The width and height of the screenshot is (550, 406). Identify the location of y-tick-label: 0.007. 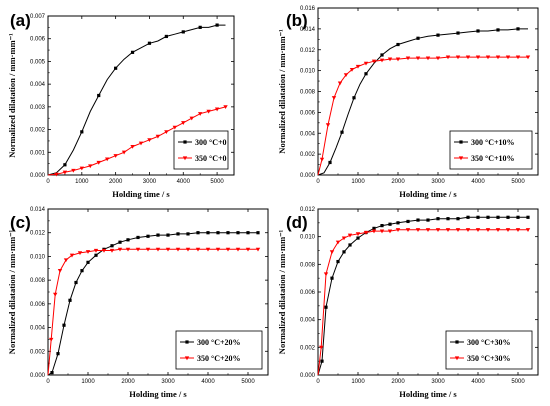
(38, 17).